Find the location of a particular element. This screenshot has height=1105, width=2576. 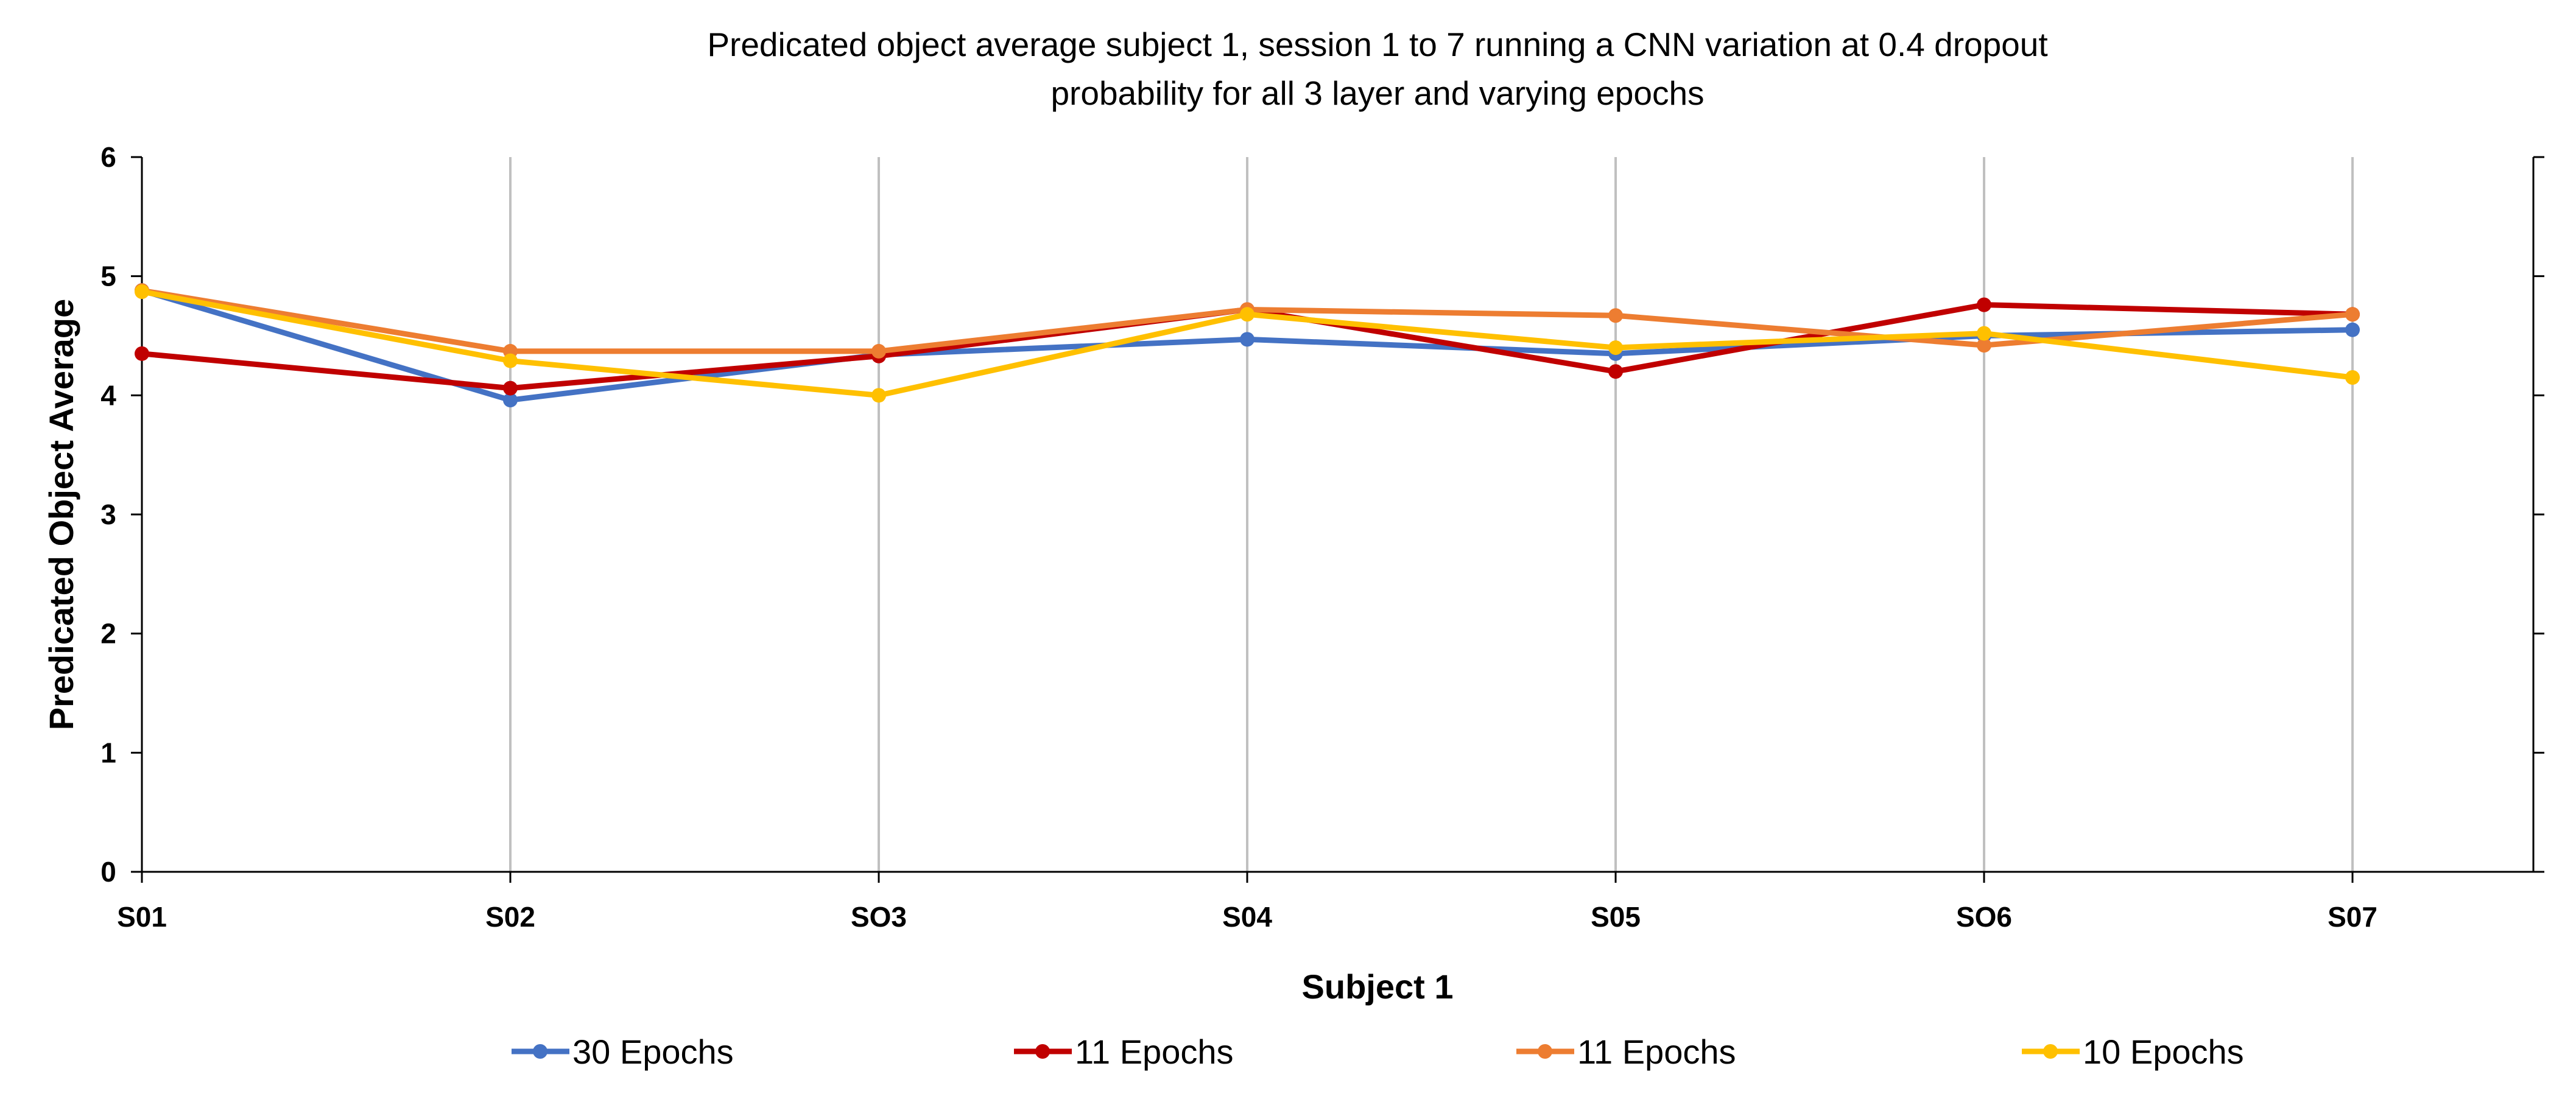

legend-label: 30 Epochs is located at coordinates (653, 1052).